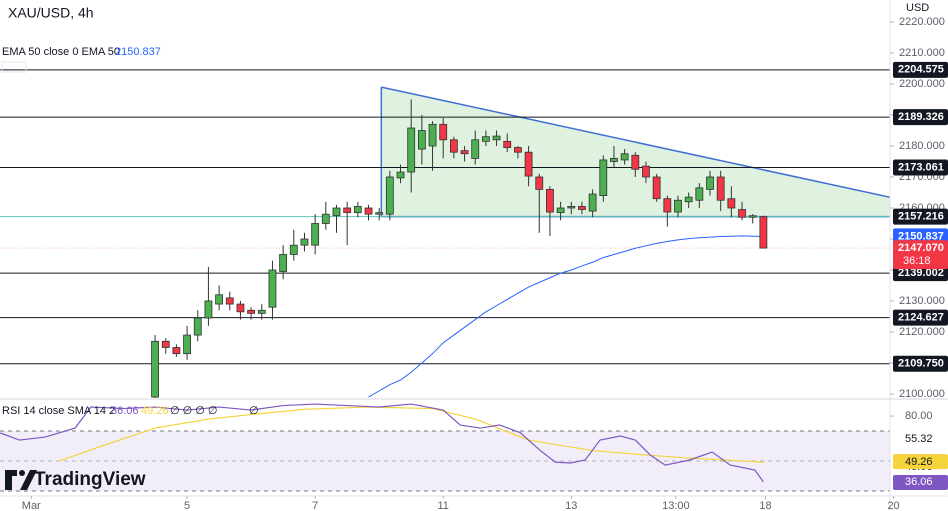 This screenshot has height=511, width=948. What do you see at coordinates (22, 473) in the screenshot?
I see `logo-dot` at bounding box center [22, 473].